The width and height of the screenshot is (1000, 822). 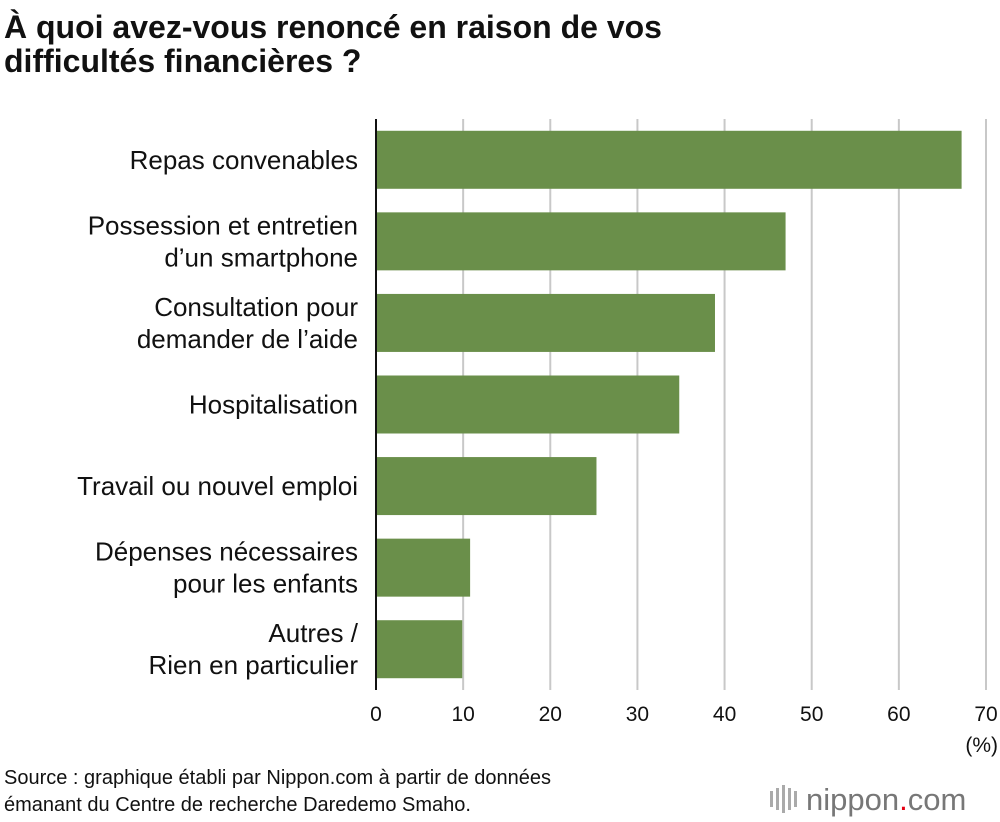 I want to click on logo: nippon.com, so click(x=868, y=799).